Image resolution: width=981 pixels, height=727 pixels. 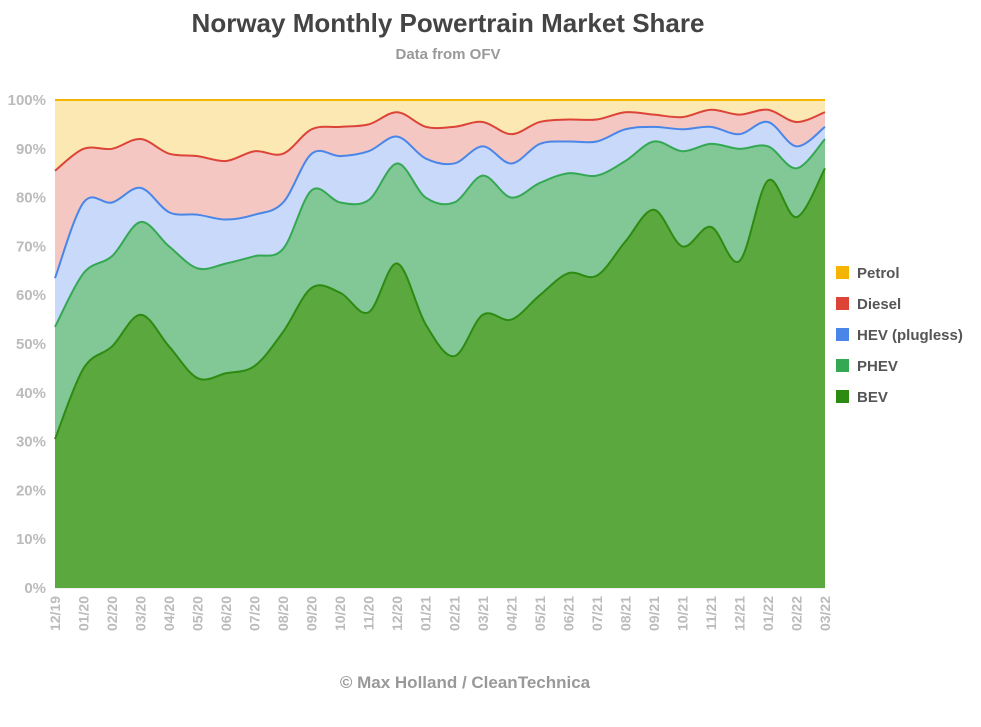 What do you see at coordinates (597, 613) in the screenshot?
I see `x-tick-label: 07/21` at bounding box center [597, 613].